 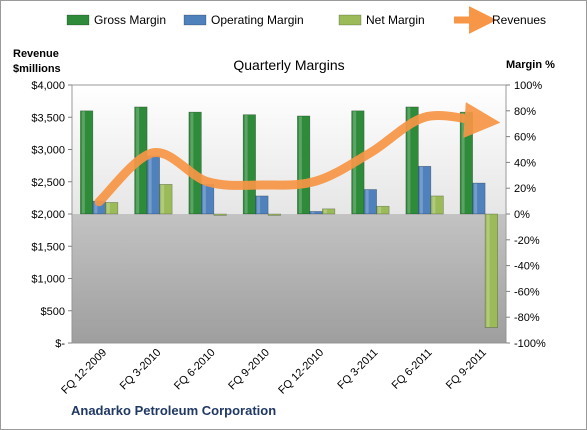 What do you see at coordinates (48, 183) in the screenshot?
I see `left-tick-label: $2,500` at bounding box center [48, 183].